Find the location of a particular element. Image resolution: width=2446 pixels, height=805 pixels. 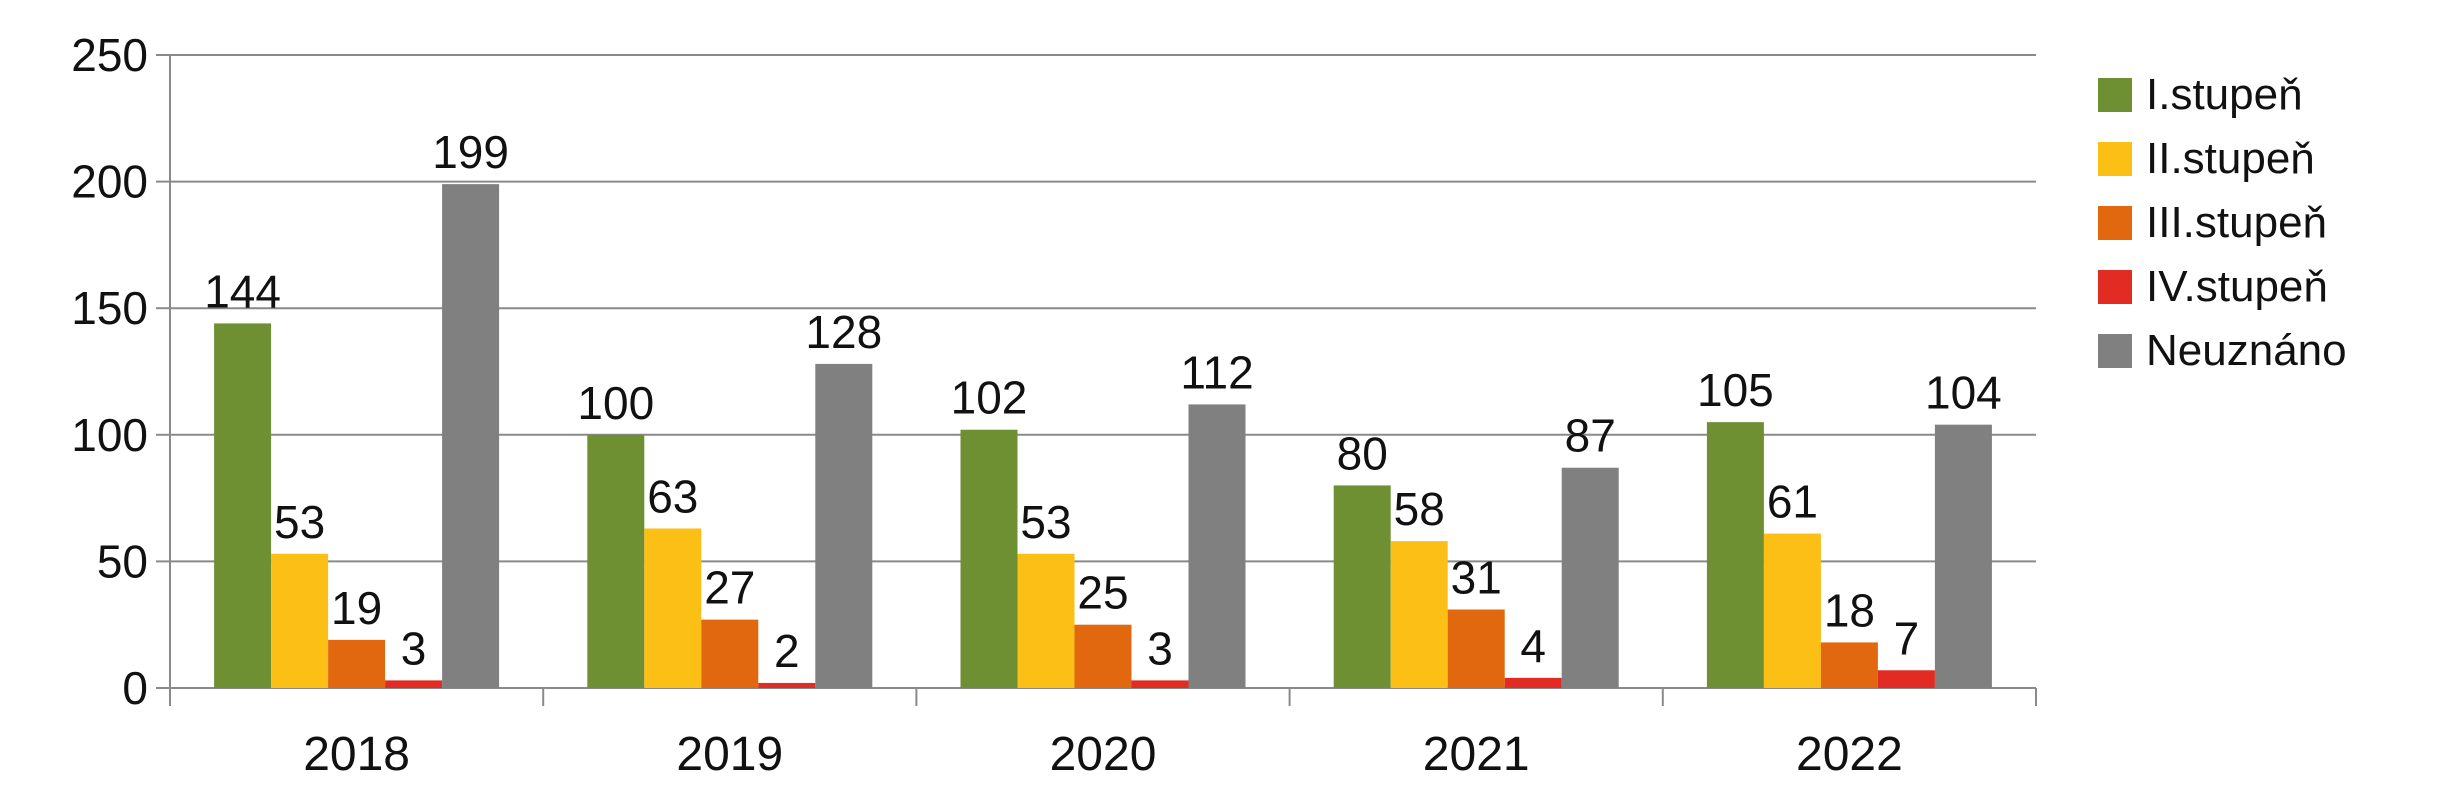

data-label: 58 is located at coordinates (1419, 509).